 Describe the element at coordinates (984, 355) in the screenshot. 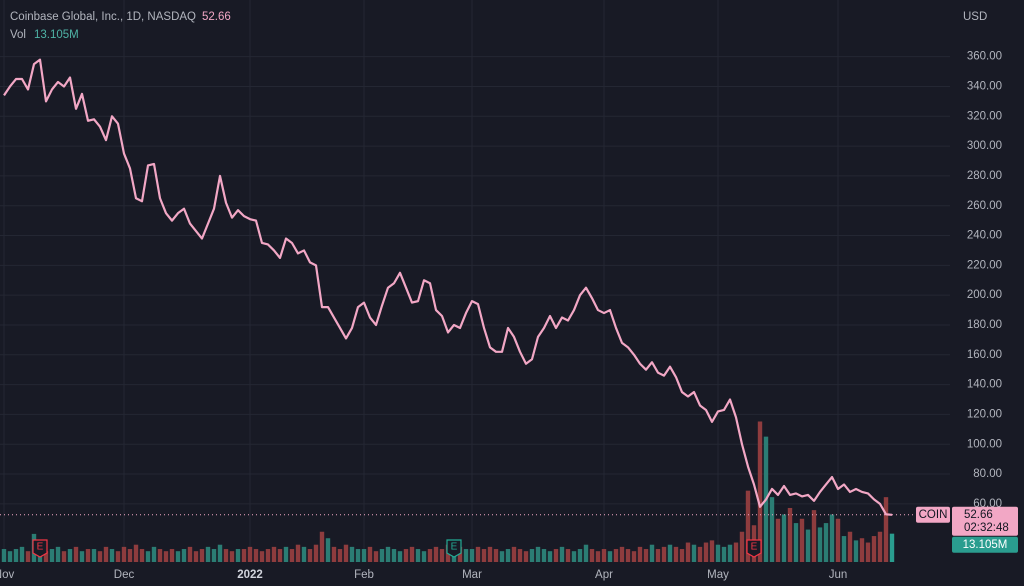

I see `y-tick-label: 160.00` at that location.